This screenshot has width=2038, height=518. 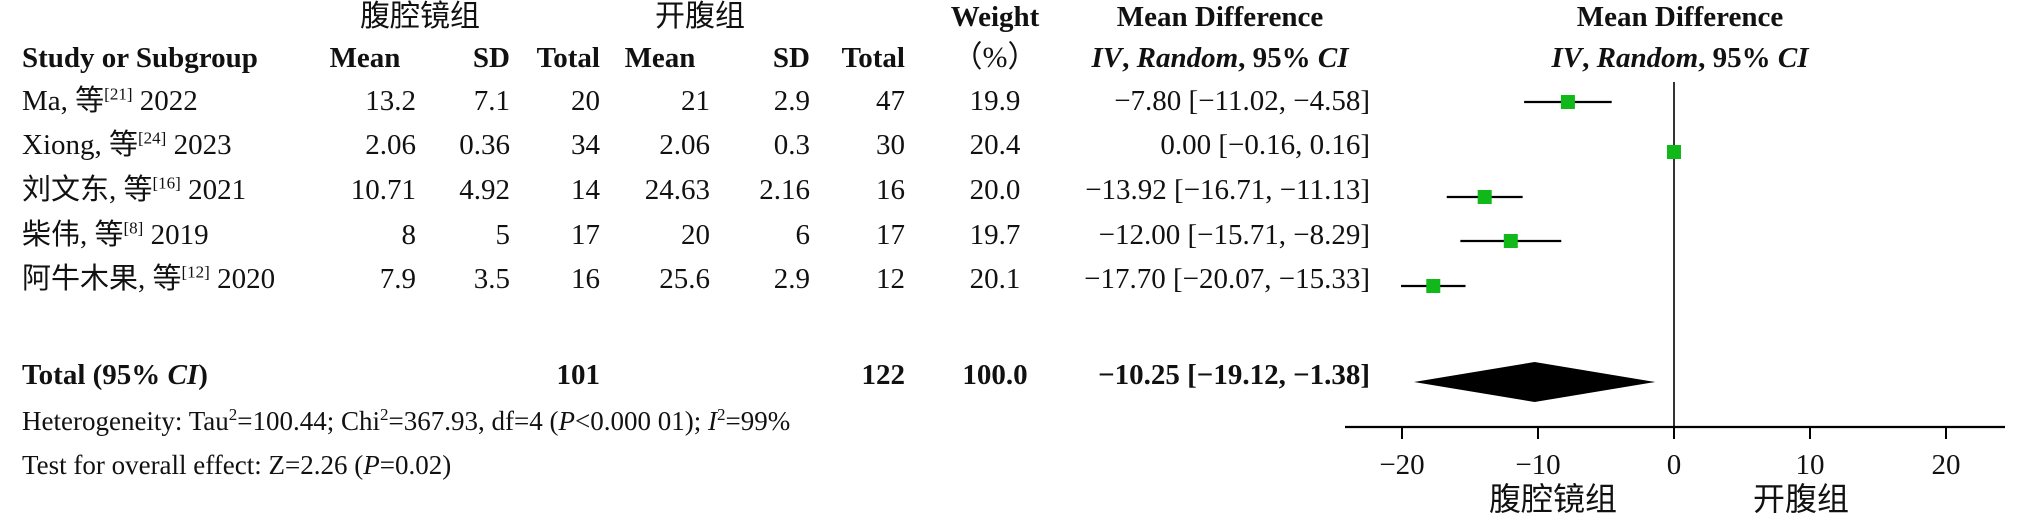 I want to click on favours-left-label: 腹腔镜组, so click(x=1553, y=499).